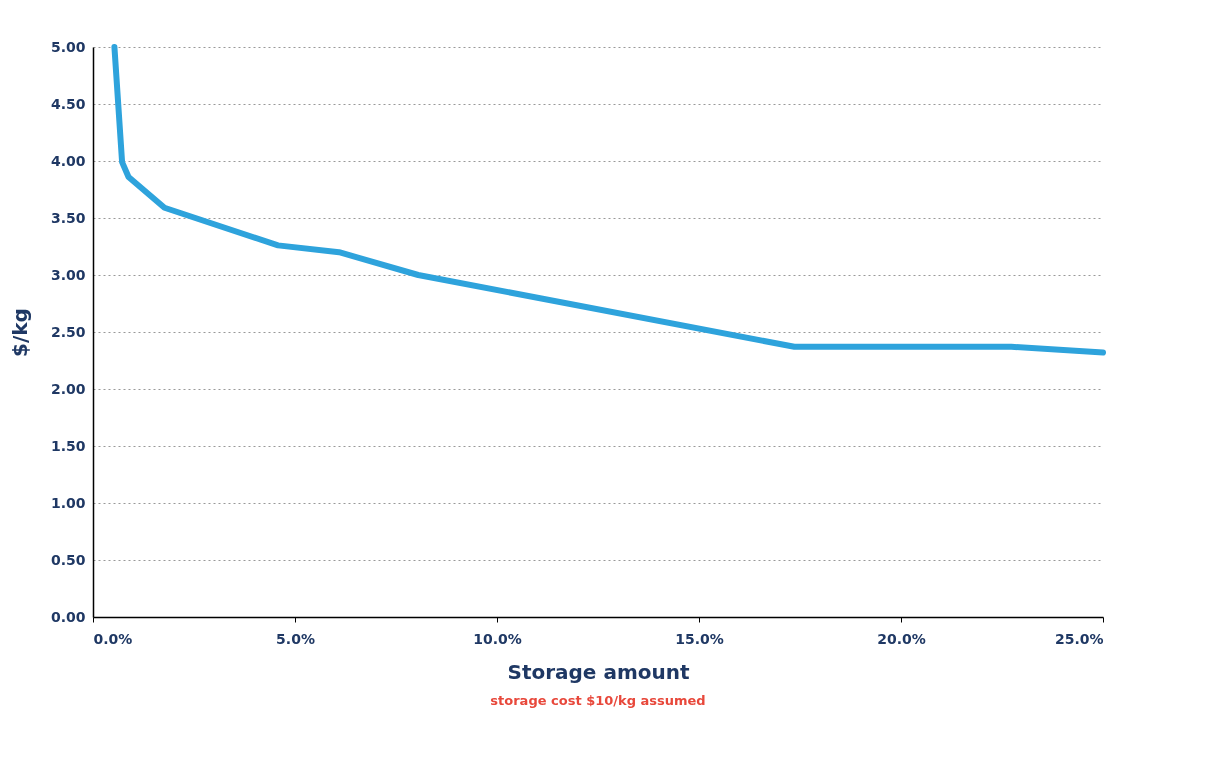  What do you see at coordinates (113, 638) in the screenshot?
I see `x-tick-label: 0.0%` at bounding box center [113, 638].